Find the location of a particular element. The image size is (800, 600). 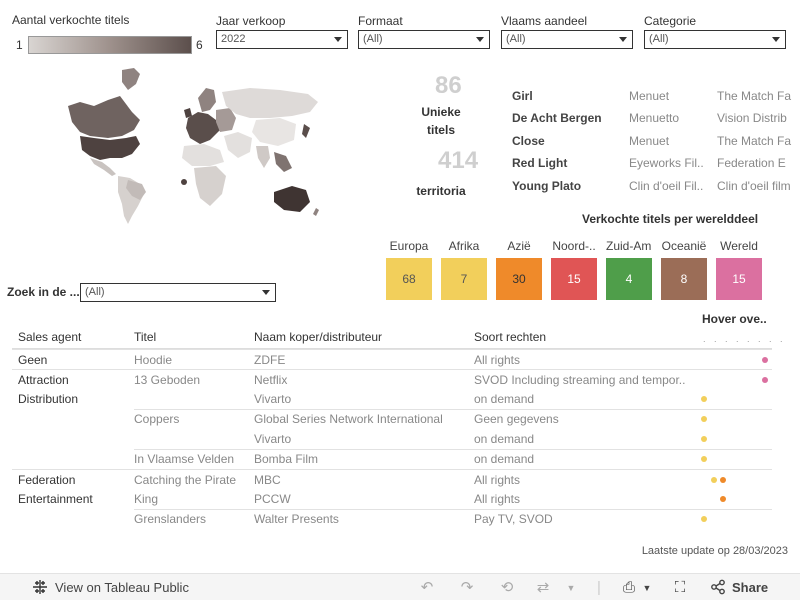

map-legend-max: 6 is located at coordinates (199, 45).